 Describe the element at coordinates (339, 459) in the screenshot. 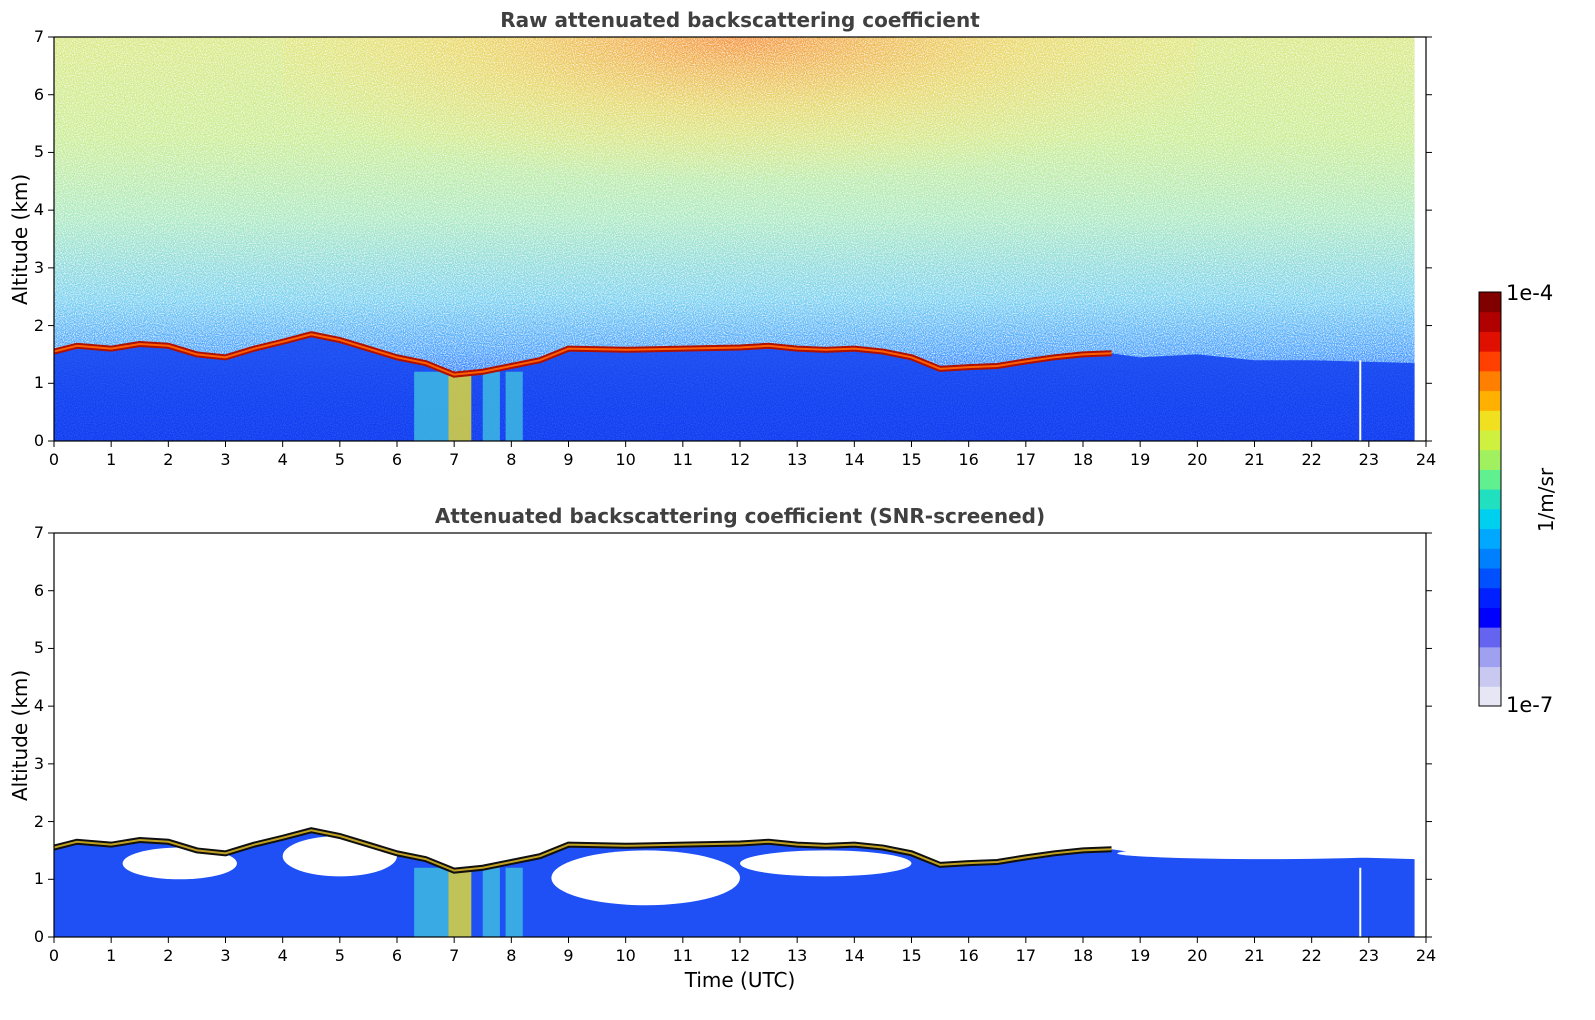

I see `x-tick-label: 5` at that location.